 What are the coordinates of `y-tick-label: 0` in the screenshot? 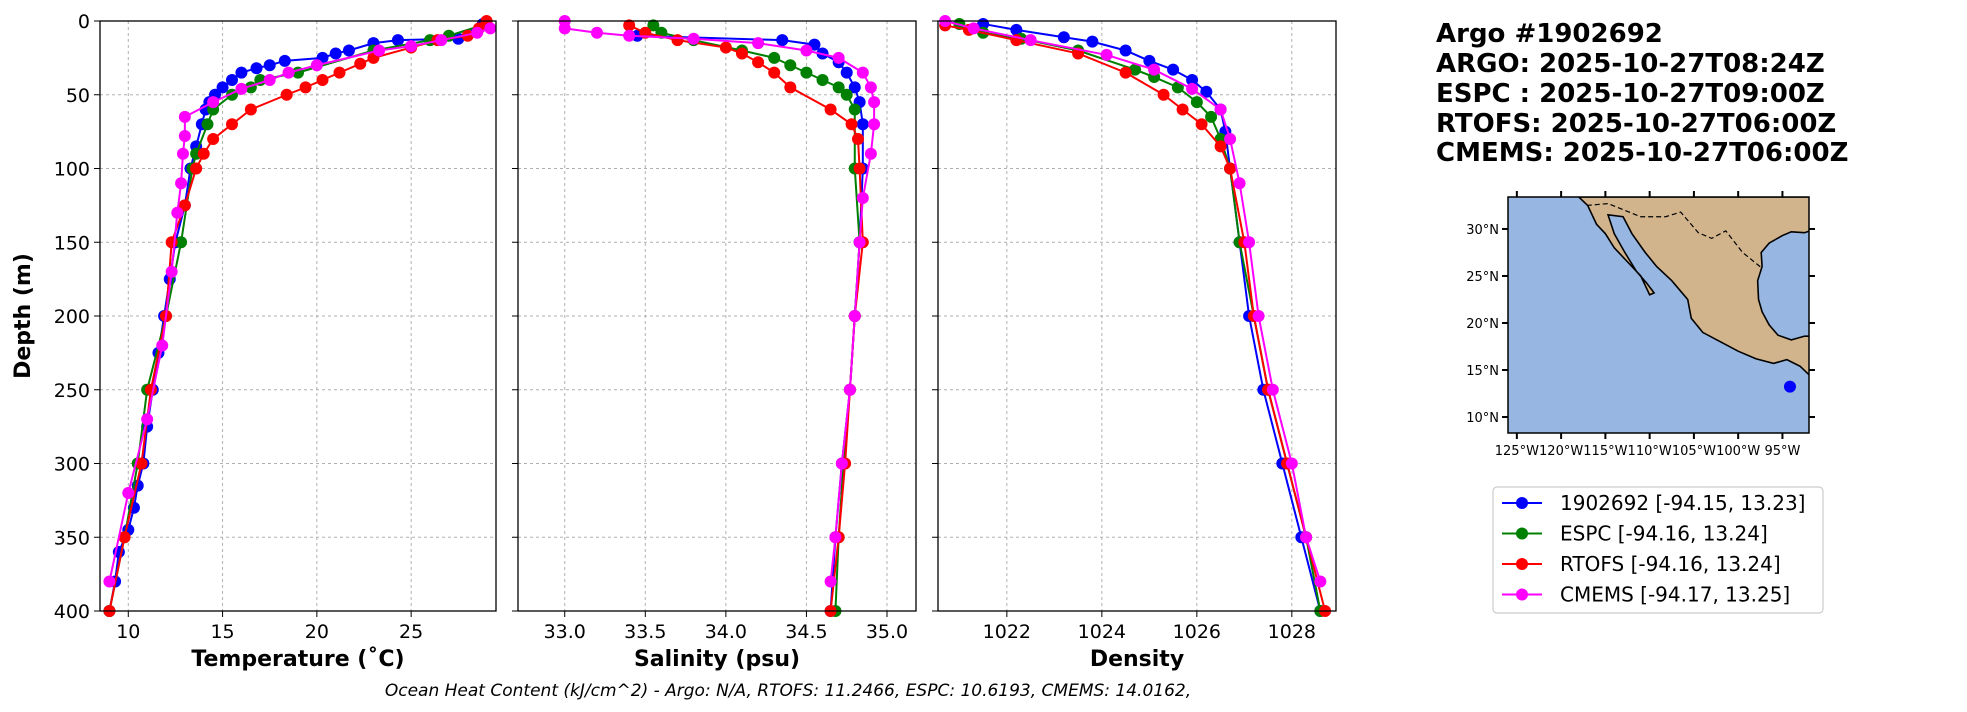 It's located at (84, 22).